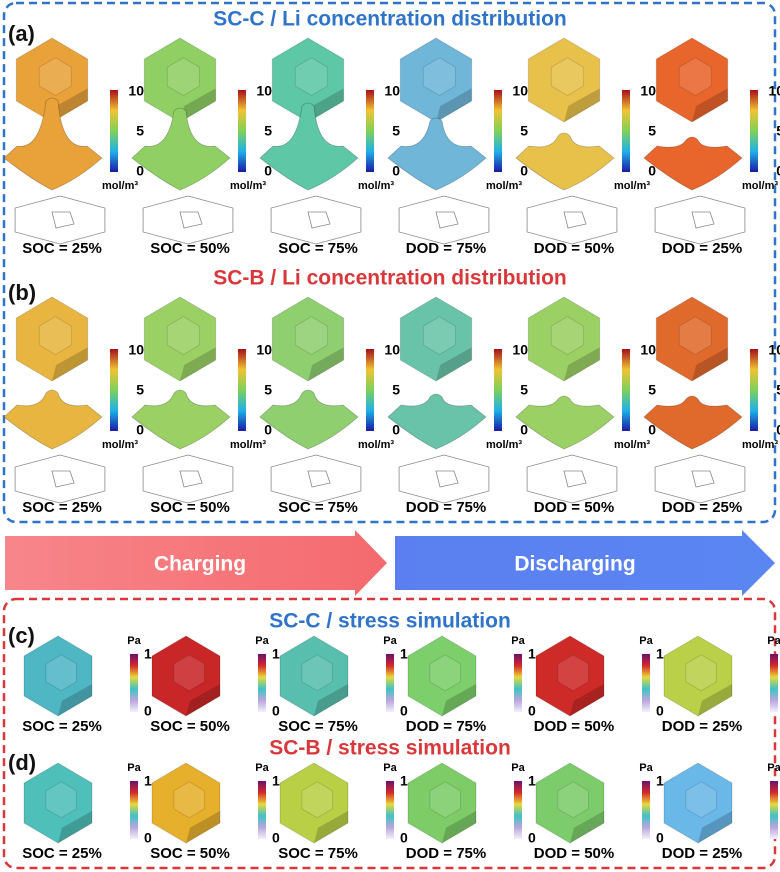 This screenshot has width=780, height=872. I want to click on state-label: SOC = 50%, so click(190, 507).